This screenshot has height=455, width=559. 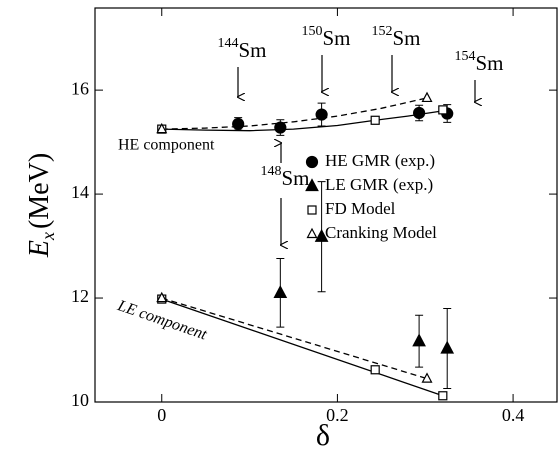 I want to click on isotope-mass: 148, so click(x=270, y=171).